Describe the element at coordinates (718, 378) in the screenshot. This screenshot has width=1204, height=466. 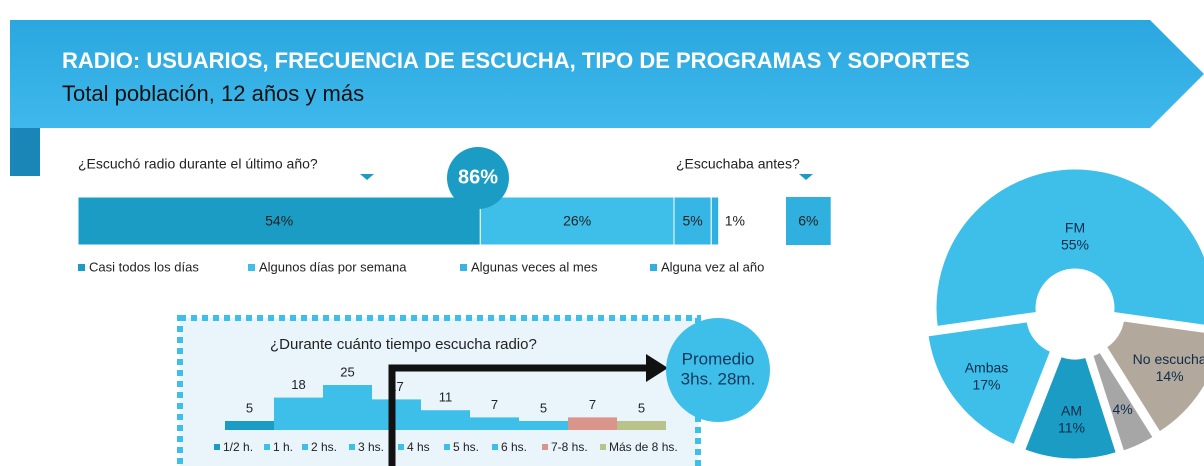
I see `average-label: 3hs. 28m.` at that location.